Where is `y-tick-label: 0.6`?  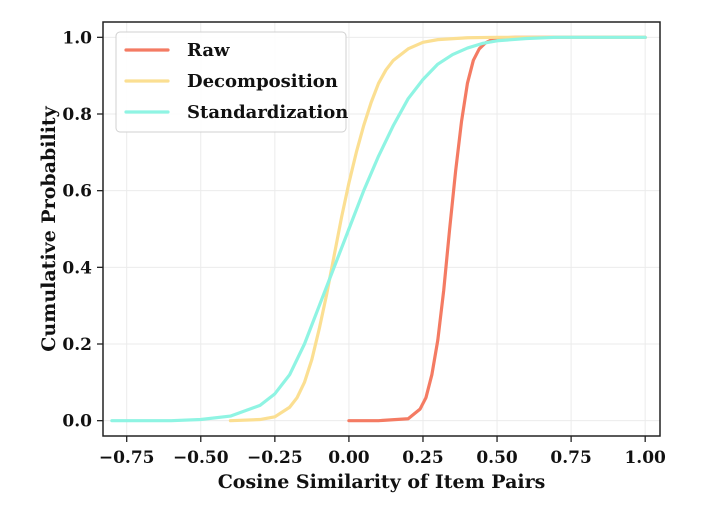
y-tick-label: 0.6 is located at coordinates (77, 192).